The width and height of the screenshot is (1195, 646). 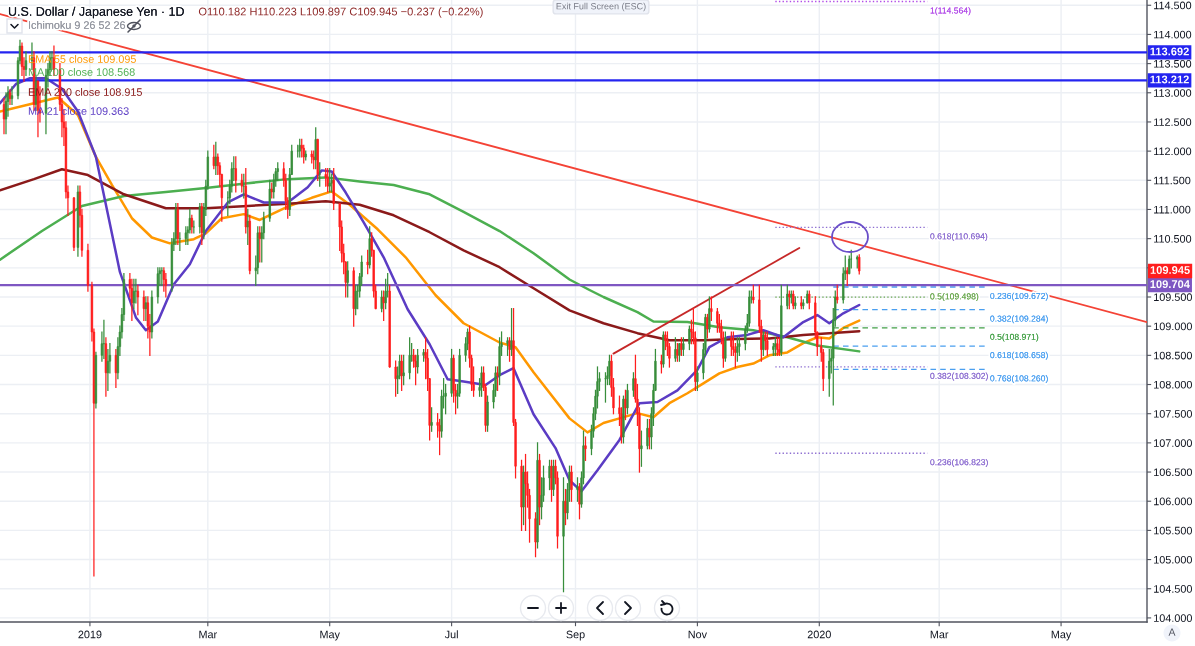 What do you see at coordinates (1173, 326) in the screenshot?
I see `y-tick-label: 109.000` at bounding box center [1173, 326].